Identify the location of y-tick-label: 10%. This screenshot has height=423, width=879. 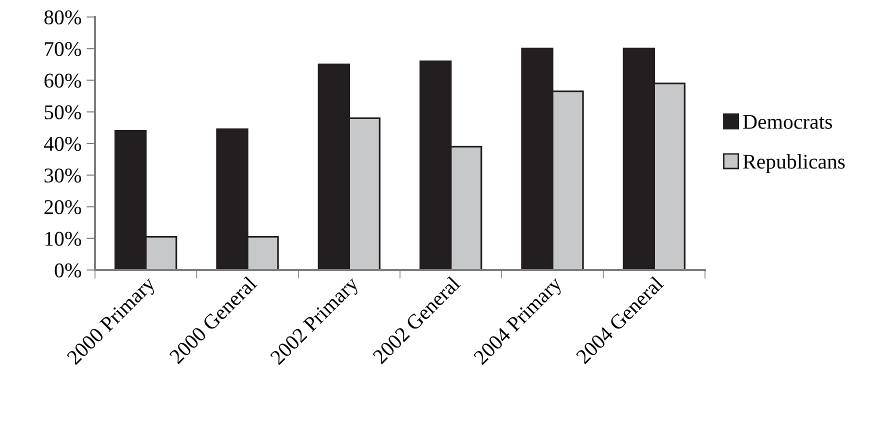
(63, 239).